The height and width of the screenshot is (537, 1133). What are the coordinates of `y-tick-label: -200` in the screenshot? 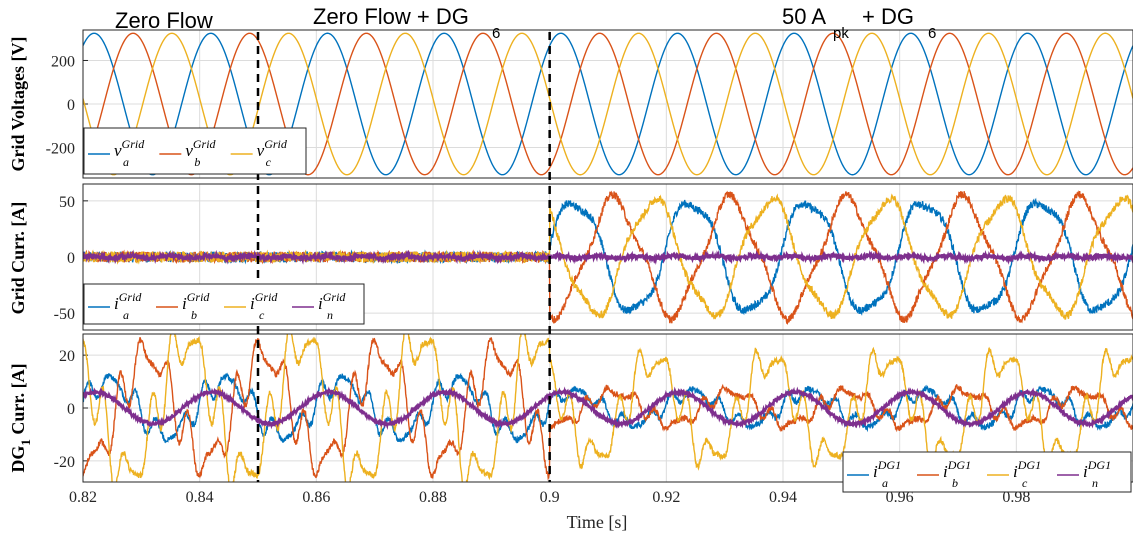 It's located at (60, 149).